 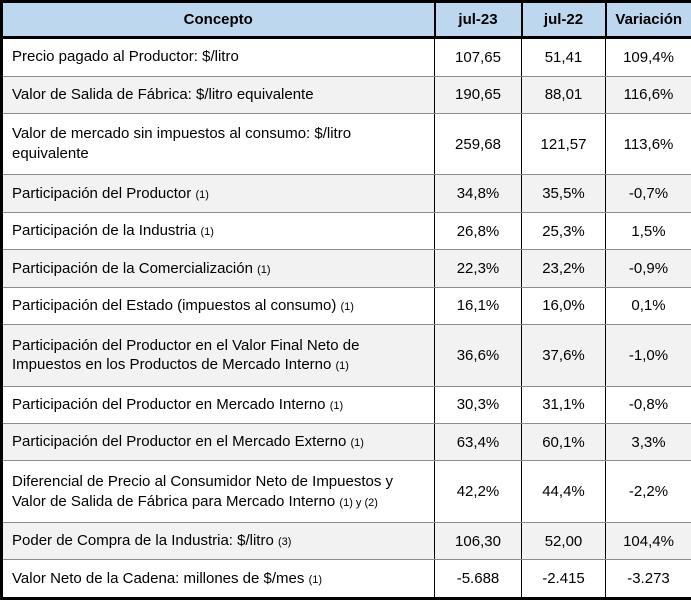 I want to click on jul23-cell: 30,3%, so click(x=478, y=404).